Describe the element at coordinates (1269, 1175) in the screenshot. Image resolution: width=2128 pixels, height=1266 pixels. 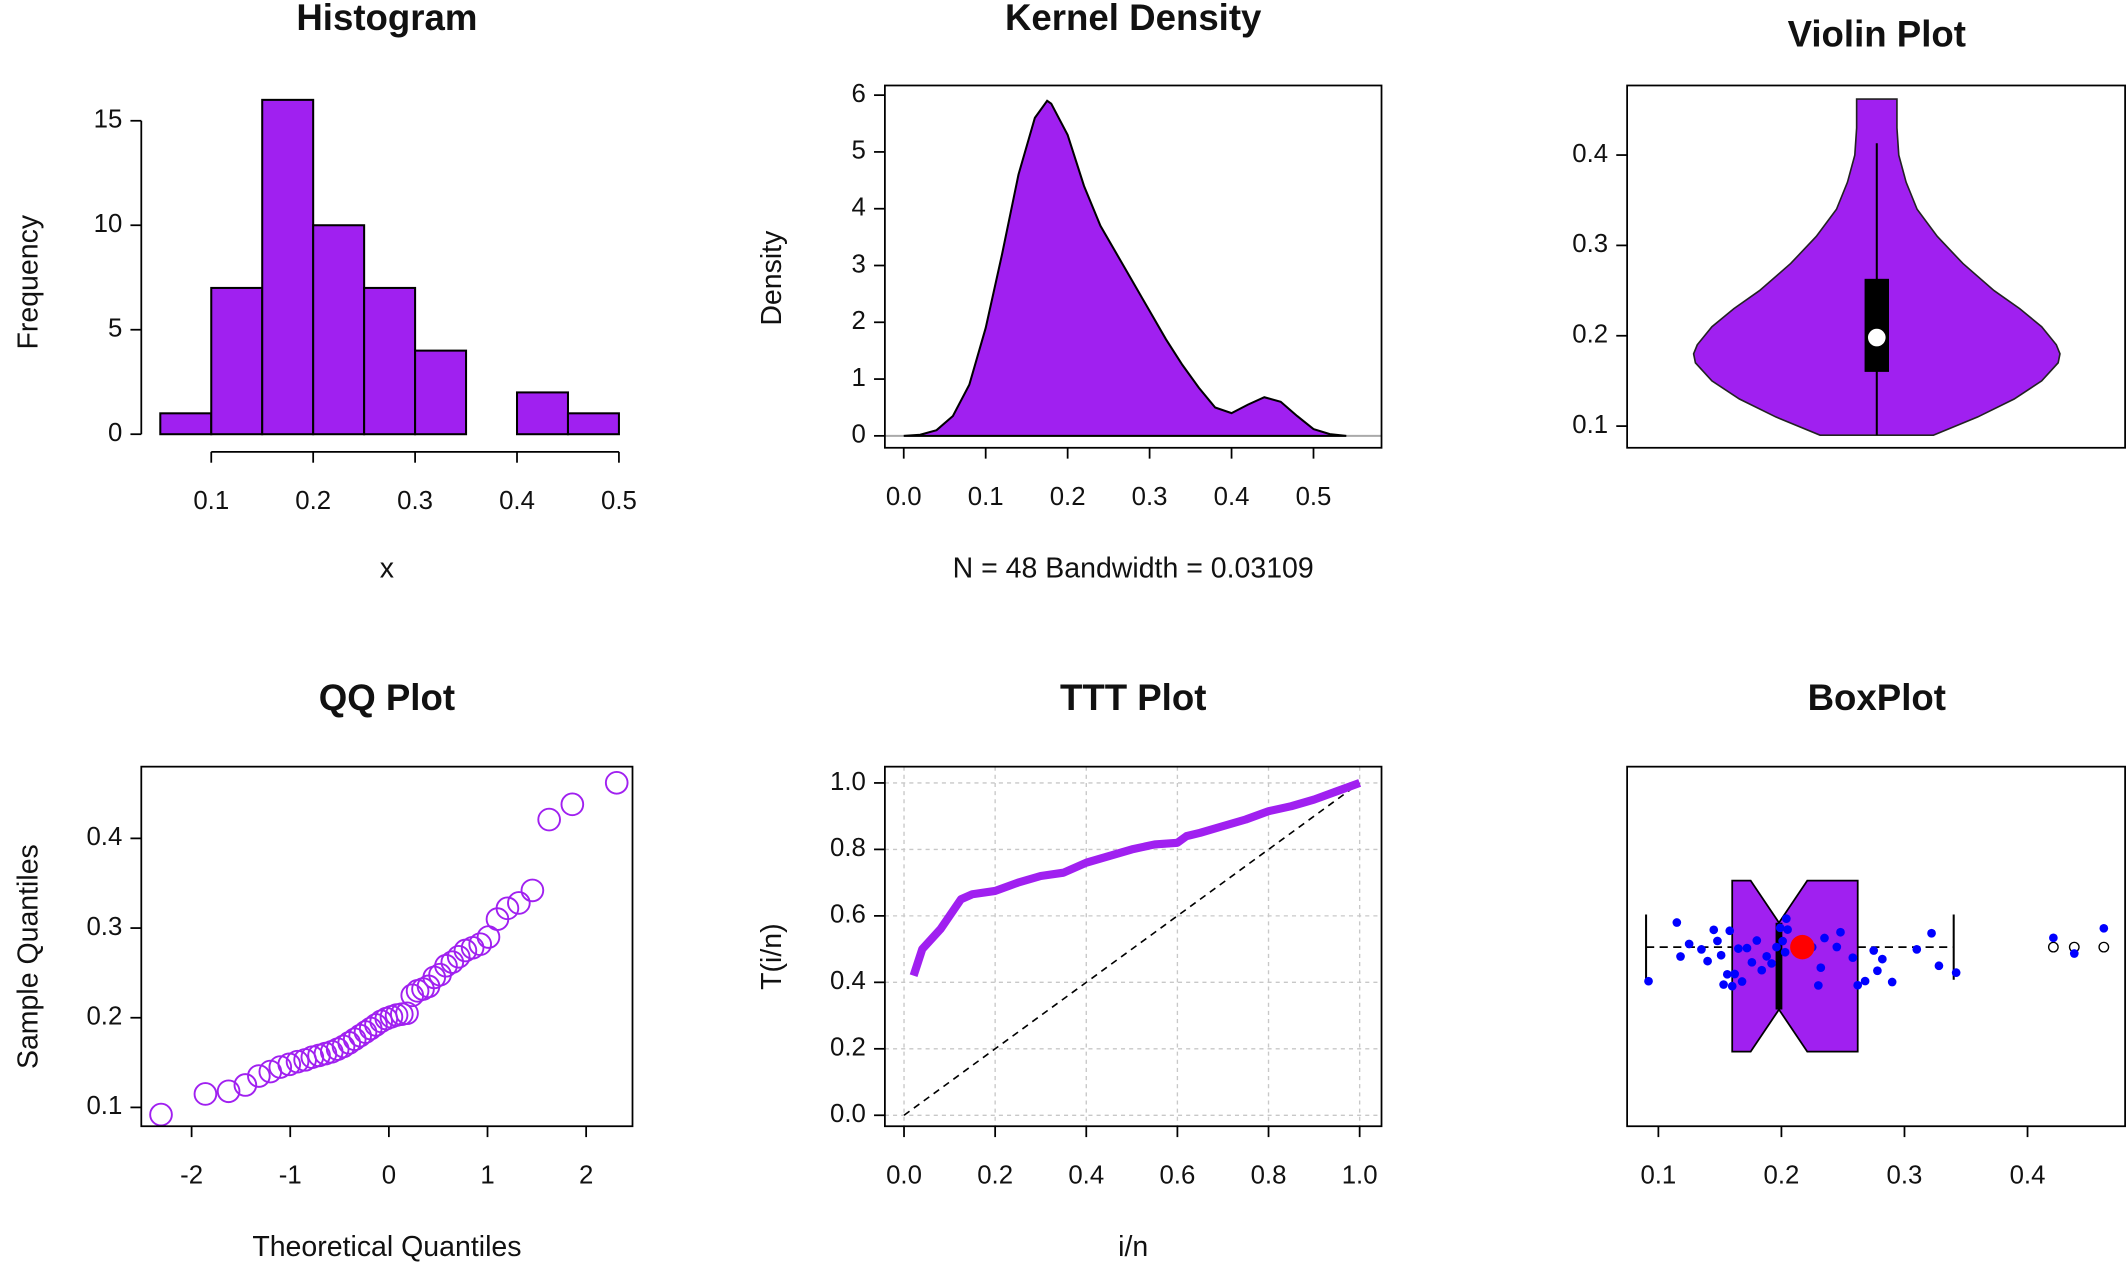
I see `x-tick-label: 0.8` at that location.